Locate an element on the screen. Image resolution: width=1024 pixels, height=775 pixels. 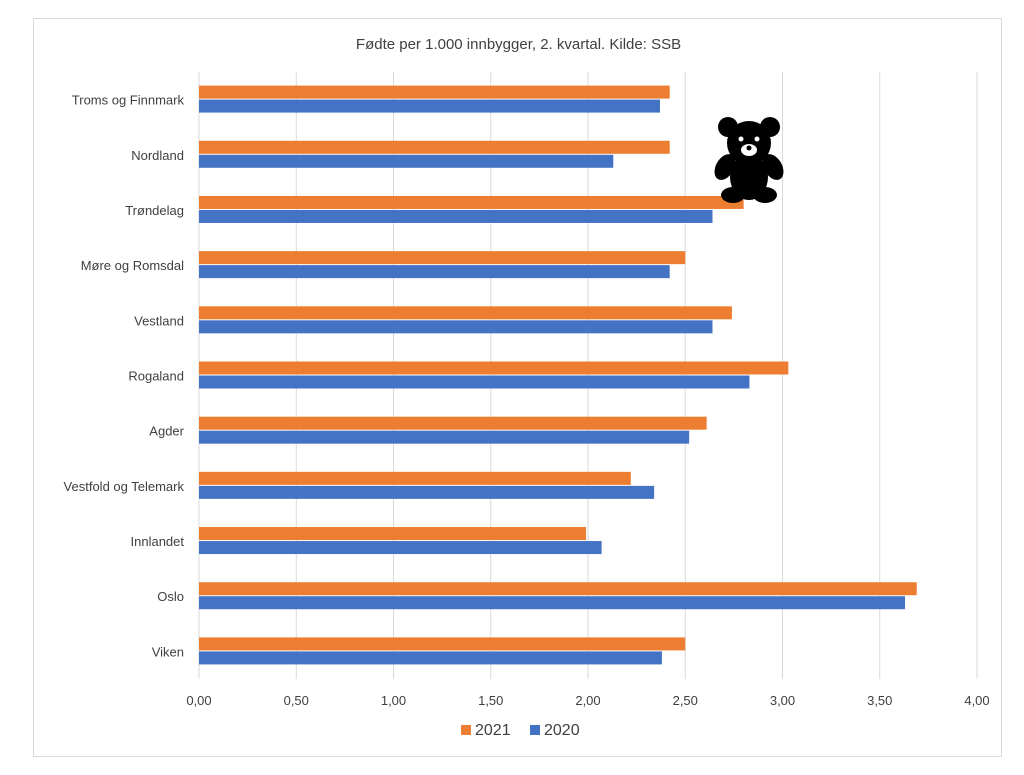
category-label: Viken is located at coordinates (168, 651).